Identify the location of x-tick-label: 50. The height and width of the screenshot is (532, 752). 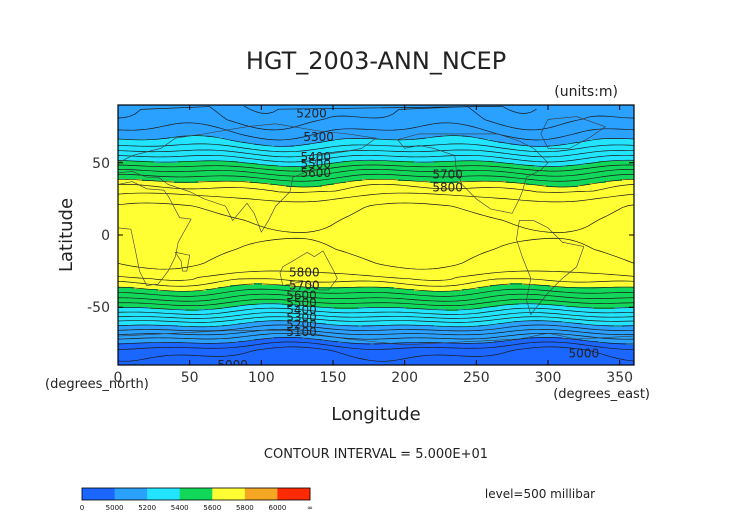
(190, 378).